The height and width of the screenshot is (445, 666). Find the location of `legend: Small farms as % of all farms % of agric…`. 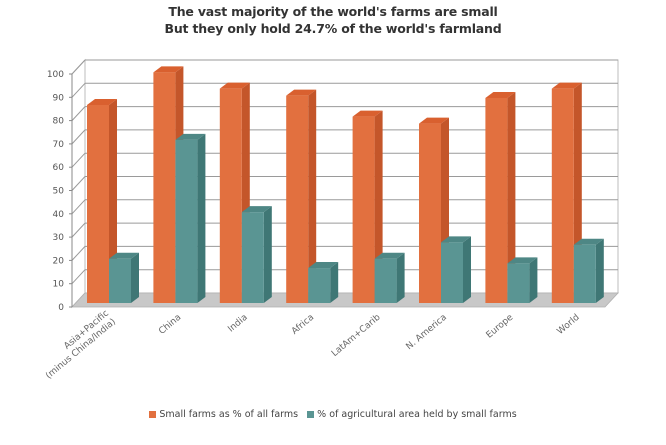

legend: Small farms as % of all farms % of agric… is located at coordinates (333, 415).